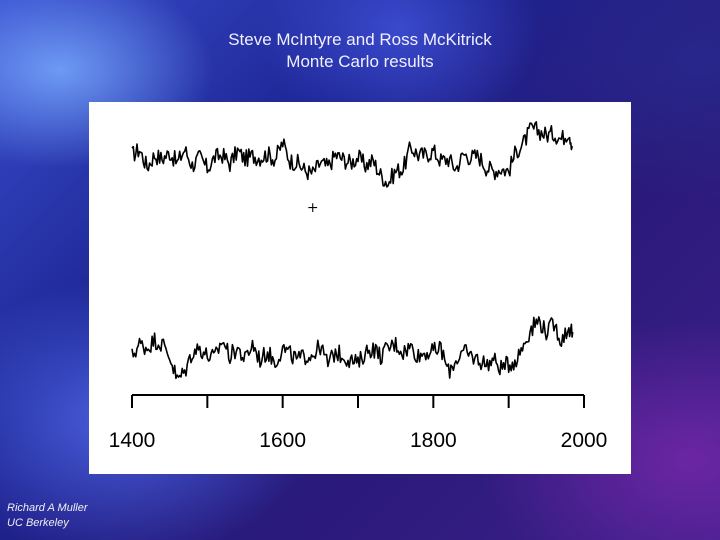 Image resolution: width=720 pixels, height=540 pixels. What do you see at coordinates (433, 440) in the screenshot?
I see `x-tick-label-1800: 1800` at bounding box center [433, 440].